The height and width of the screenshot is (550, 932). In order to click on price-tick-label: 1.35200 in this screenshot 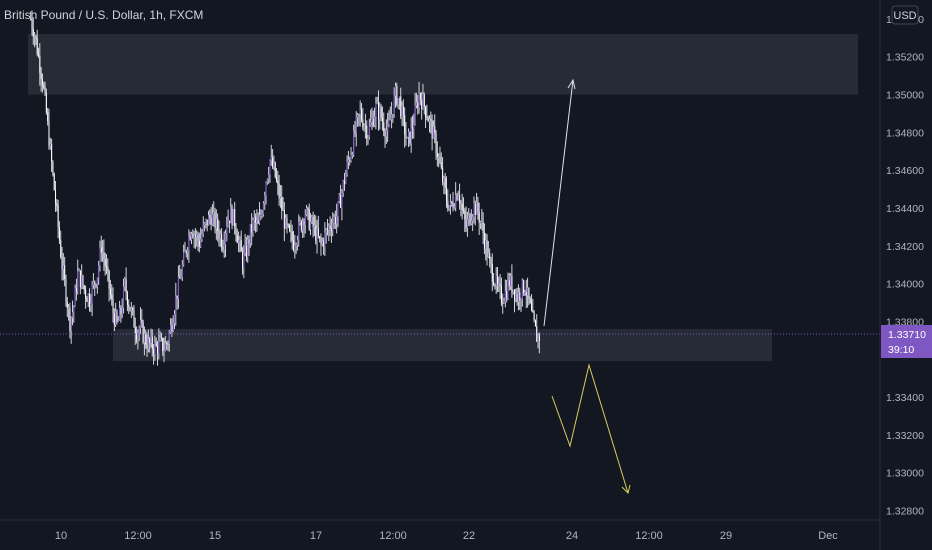, I will do `click(905, 58)`.